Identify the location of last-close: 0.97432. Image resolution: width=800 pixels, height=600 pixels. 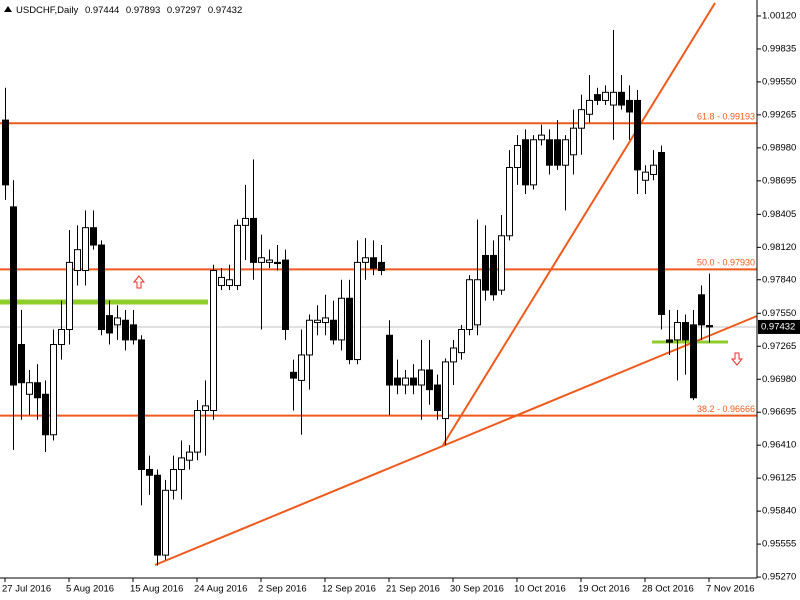
(225, 10).